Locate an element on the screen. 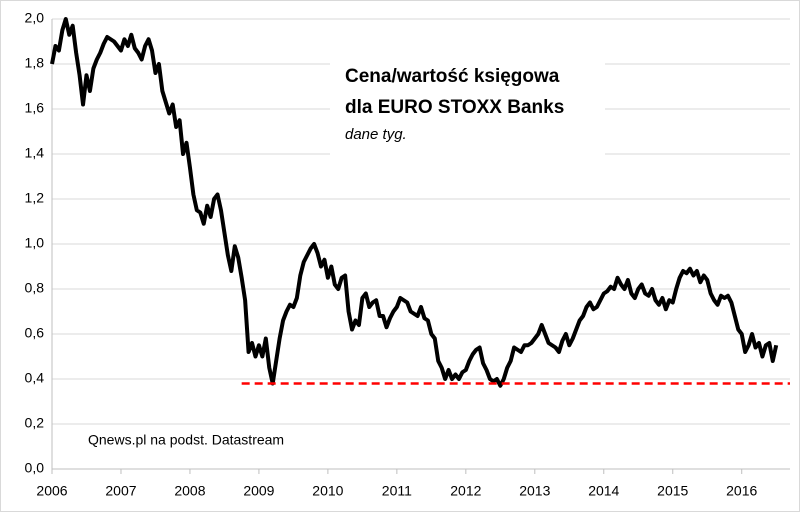  x-tick-label: 2016 is located at coordinates (741, 491).